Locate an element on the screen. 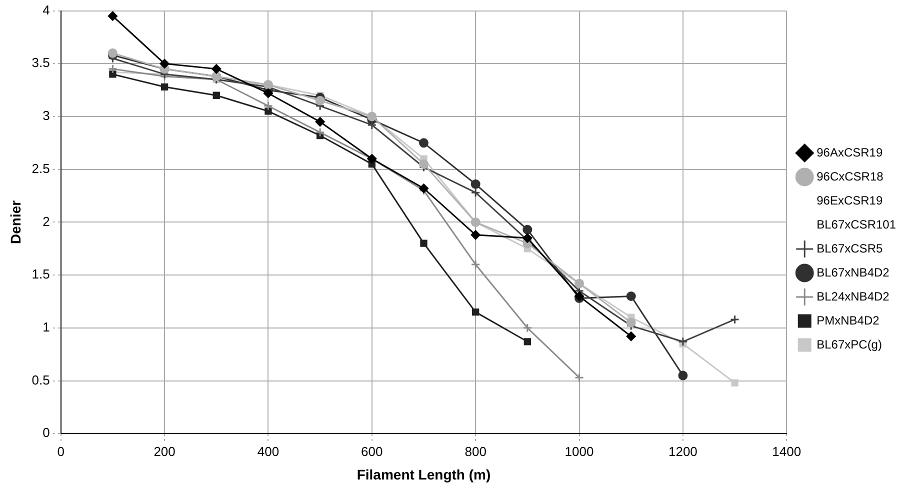  x-tick-label: 1200 is located at coordinates (683, 451).